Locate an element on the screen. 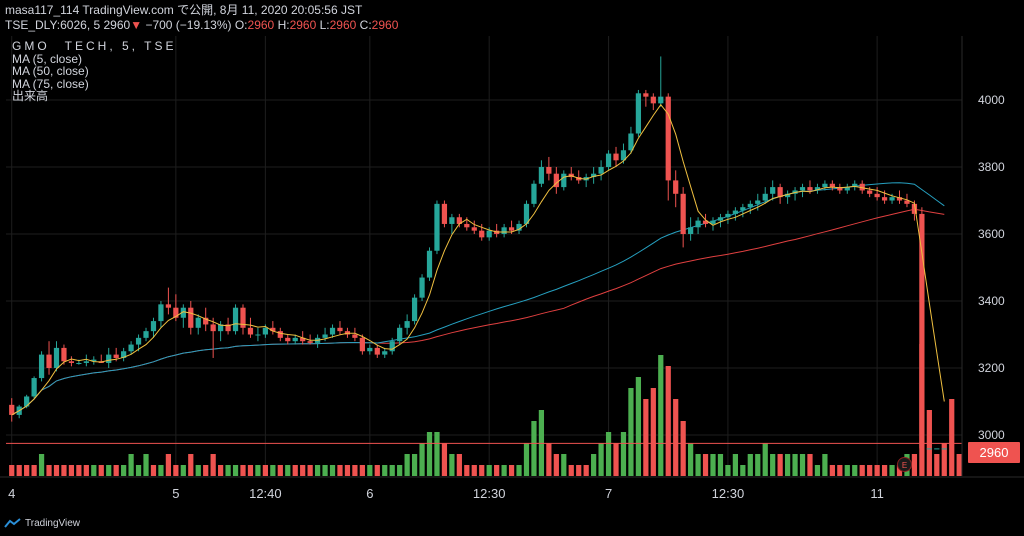 Image resolution: width=1024 pixels, height=536 pixels. x-tick-label: 4 is located at coordinates (11, 493).